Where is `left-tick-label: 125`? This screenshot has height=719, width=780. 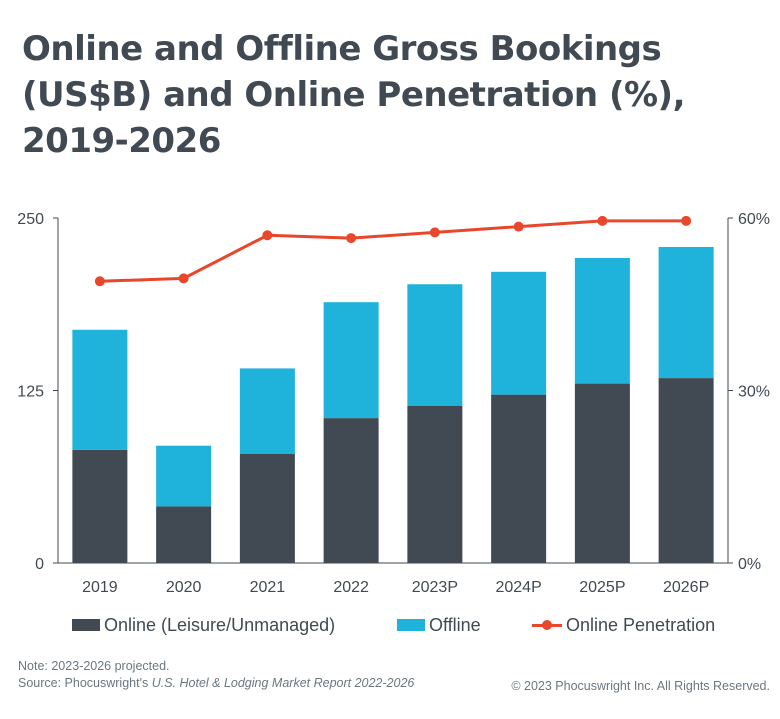 left-tick-label: 125 is located at coordinates (30, 392).